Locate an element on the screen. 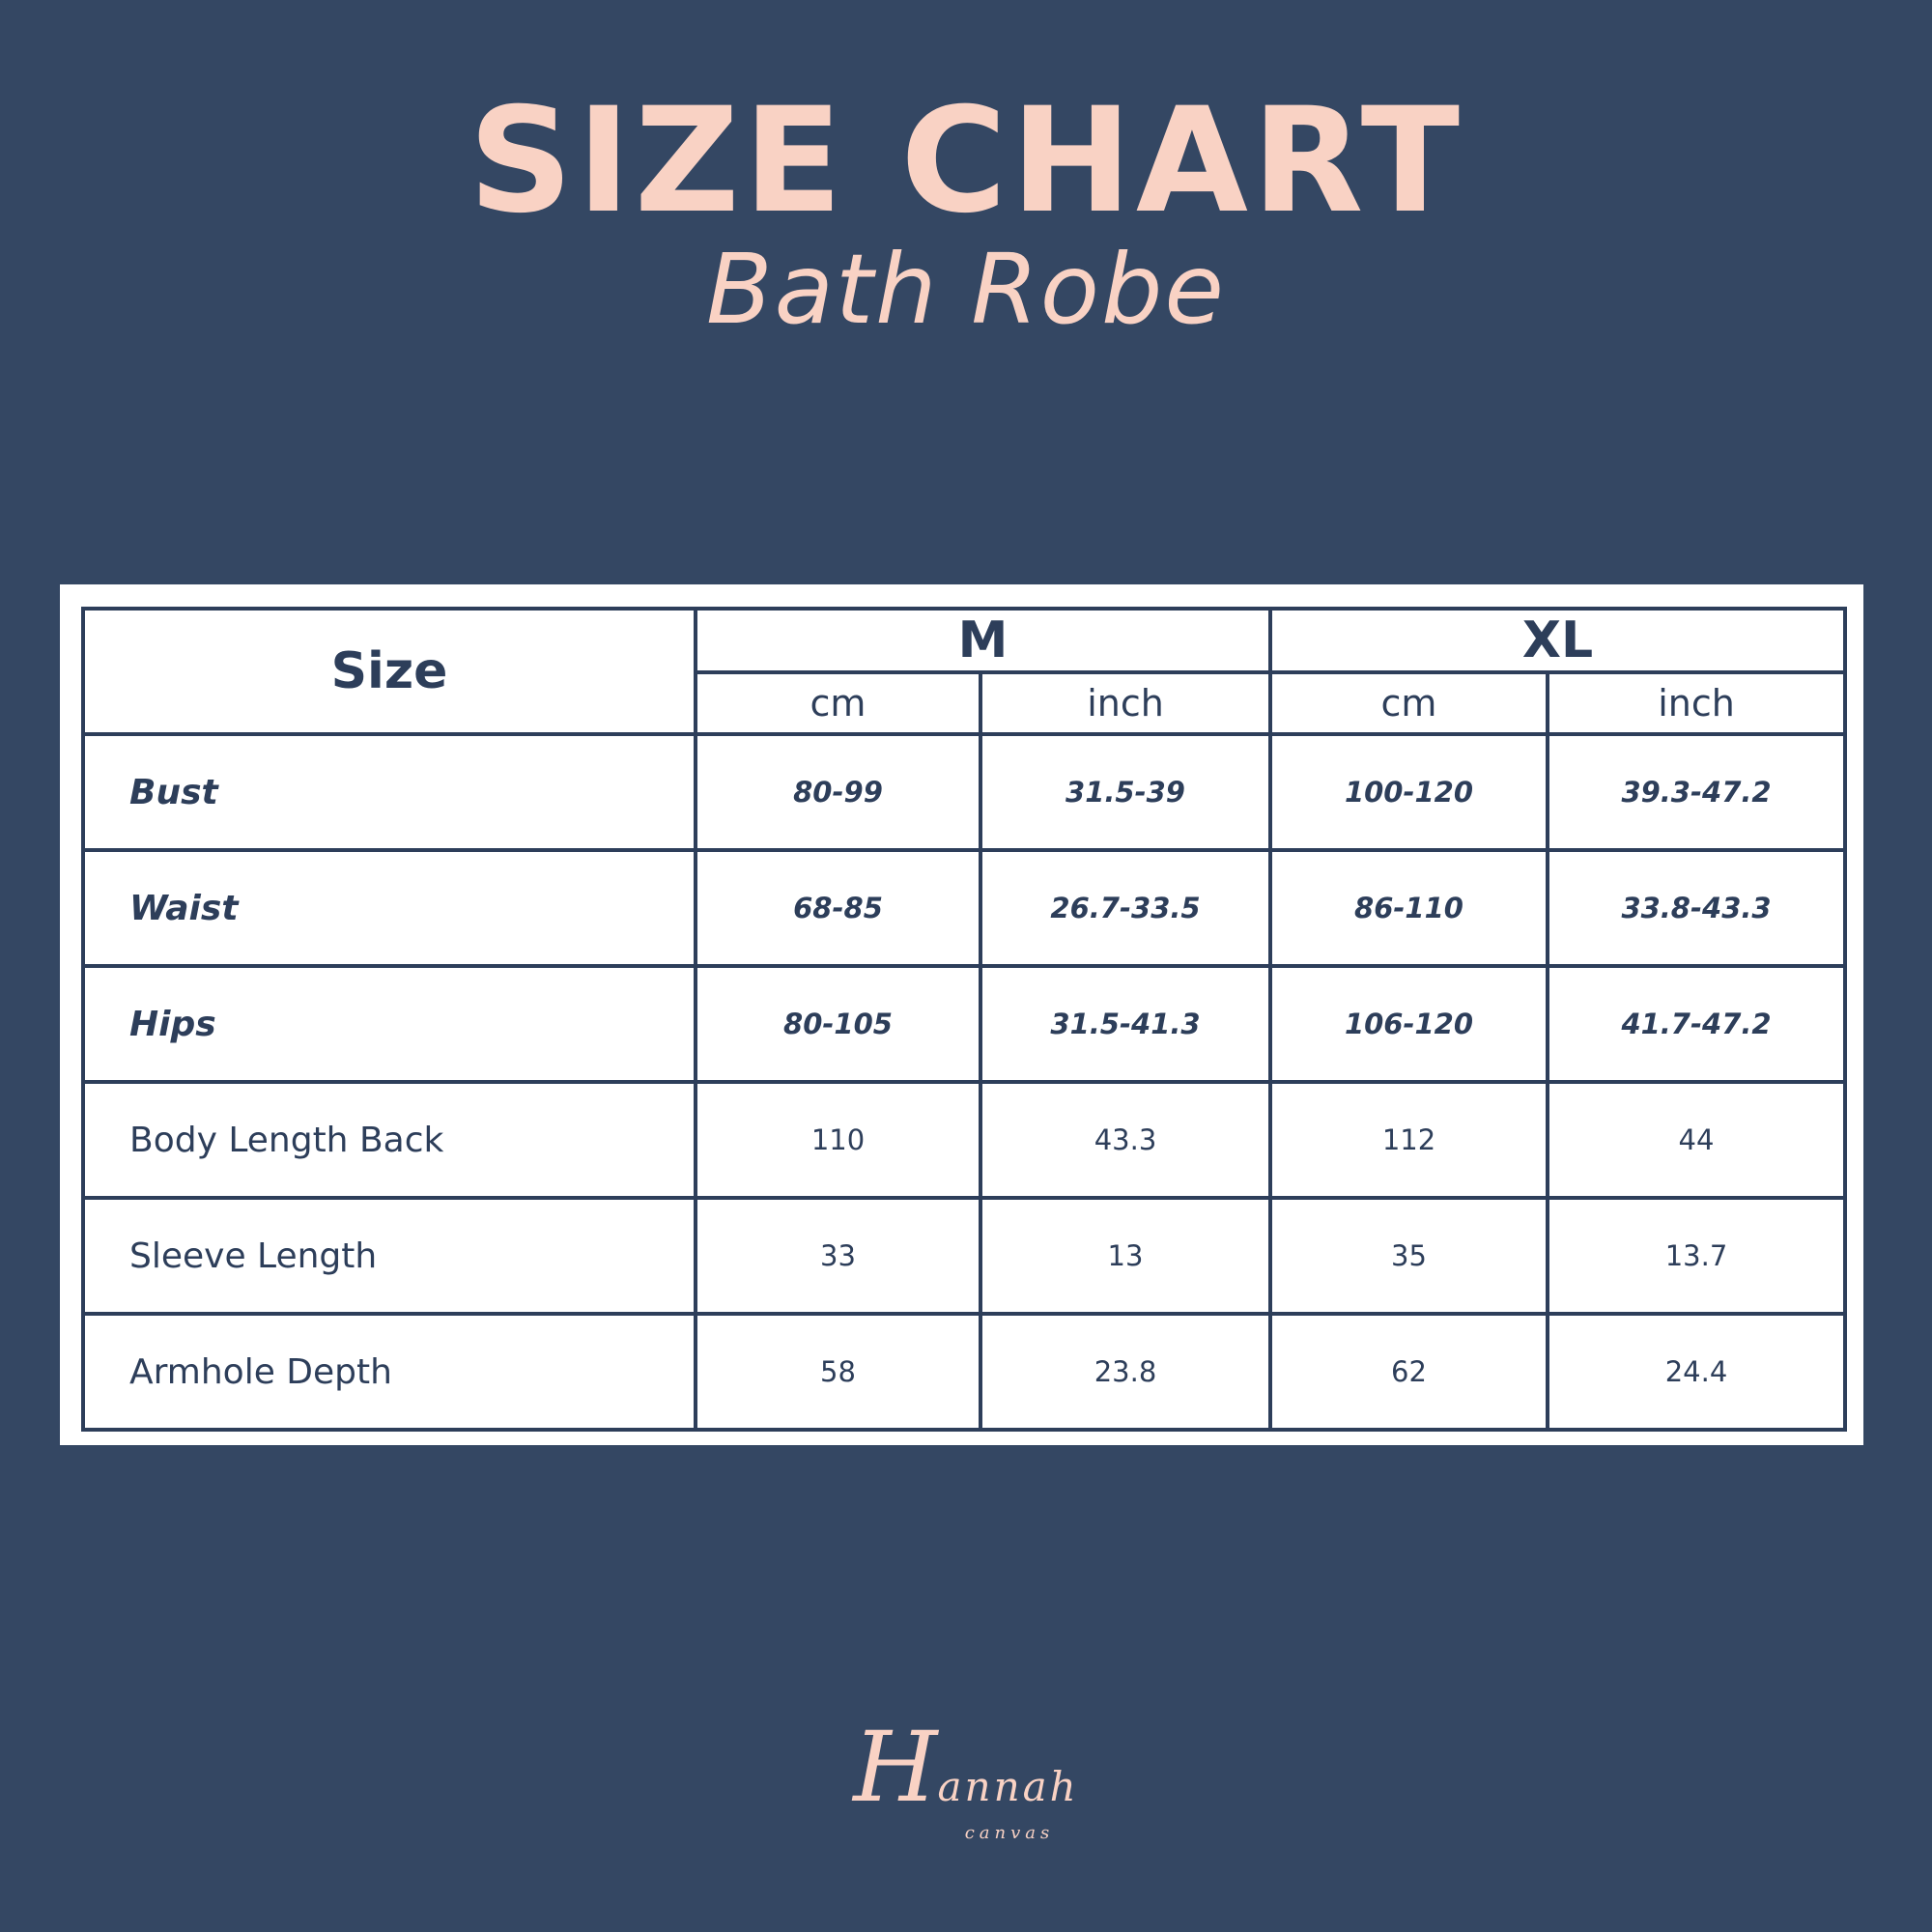  table-cell: 80-99 is located at coordinates (838, 792).